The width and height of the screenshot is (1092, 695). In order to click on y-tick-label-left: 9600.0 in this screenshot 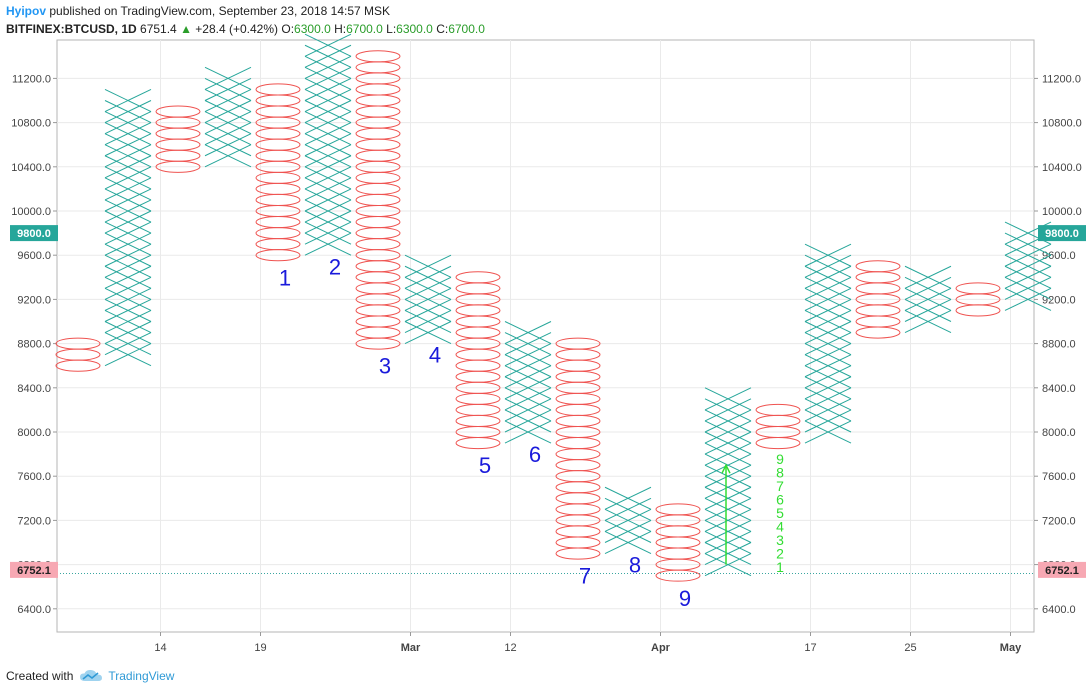, I will do `click(34, 256)`.